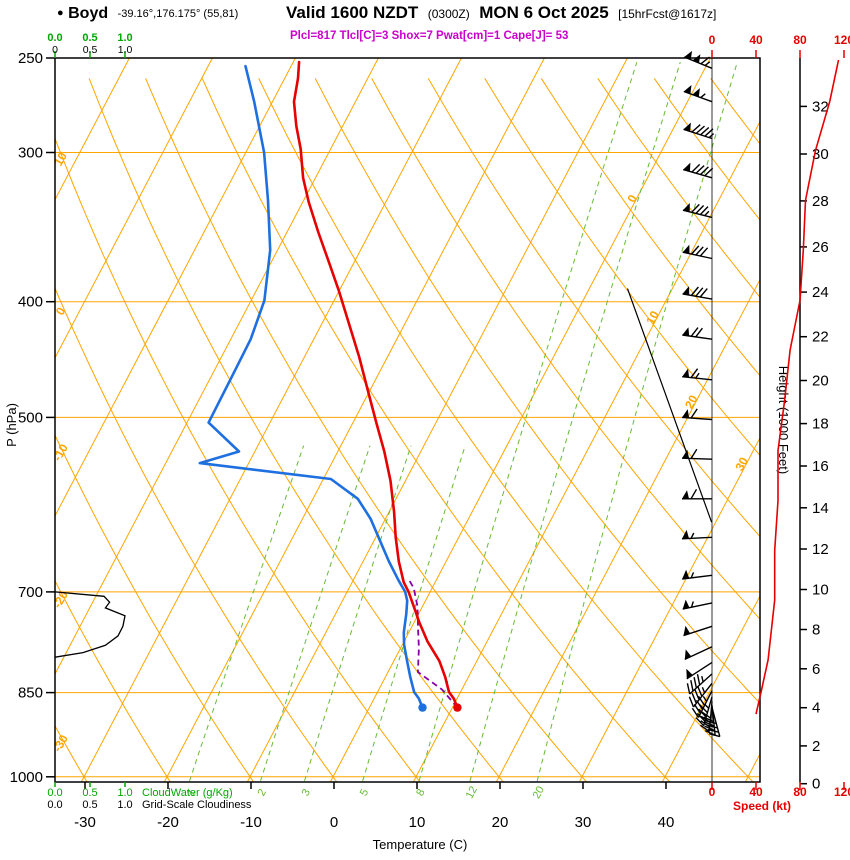 The height and width of the screenshot is (860, 850). Describe the element at coordinates (85, 822) in the screenshot. I see `temperature-tick-label: -30` at that location.